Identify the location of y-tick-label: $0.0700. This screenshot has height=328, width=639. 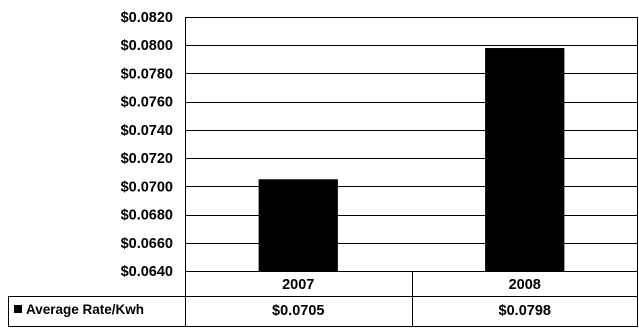
(147, 187).